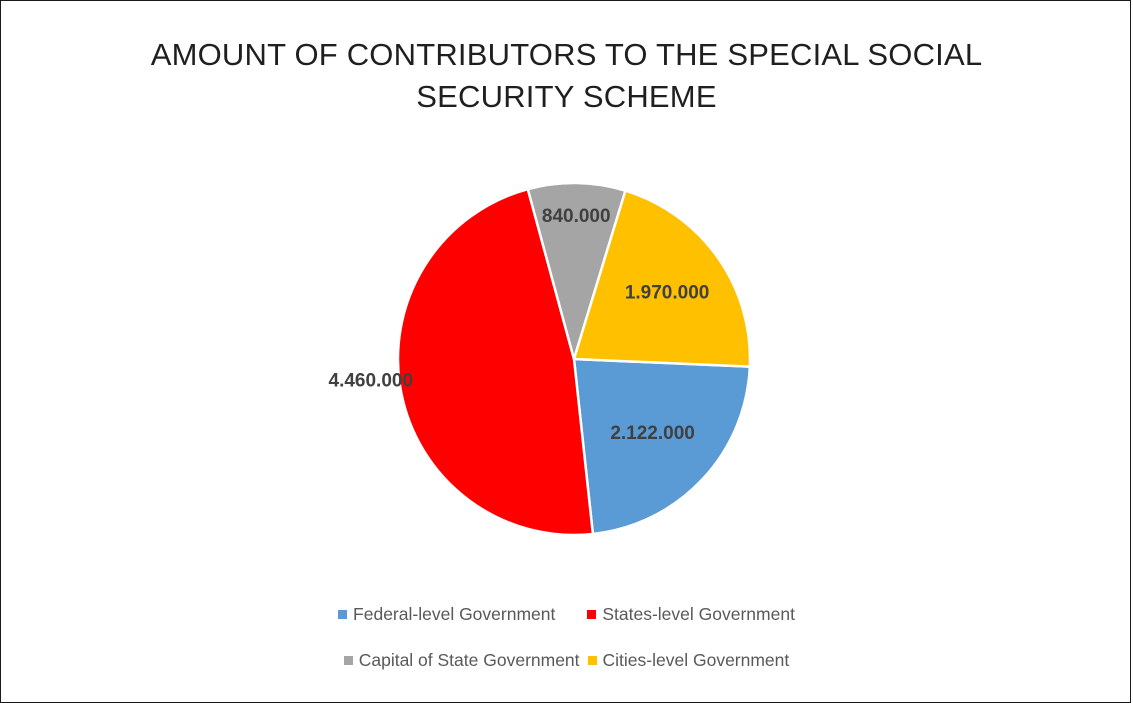 The width and height of the screenshot is (1133, 703). What do you see at coordinates (576, 271) in the screenshot?
I see `pie-slice-capital-of-state-government` at bounding box center [576, 271].